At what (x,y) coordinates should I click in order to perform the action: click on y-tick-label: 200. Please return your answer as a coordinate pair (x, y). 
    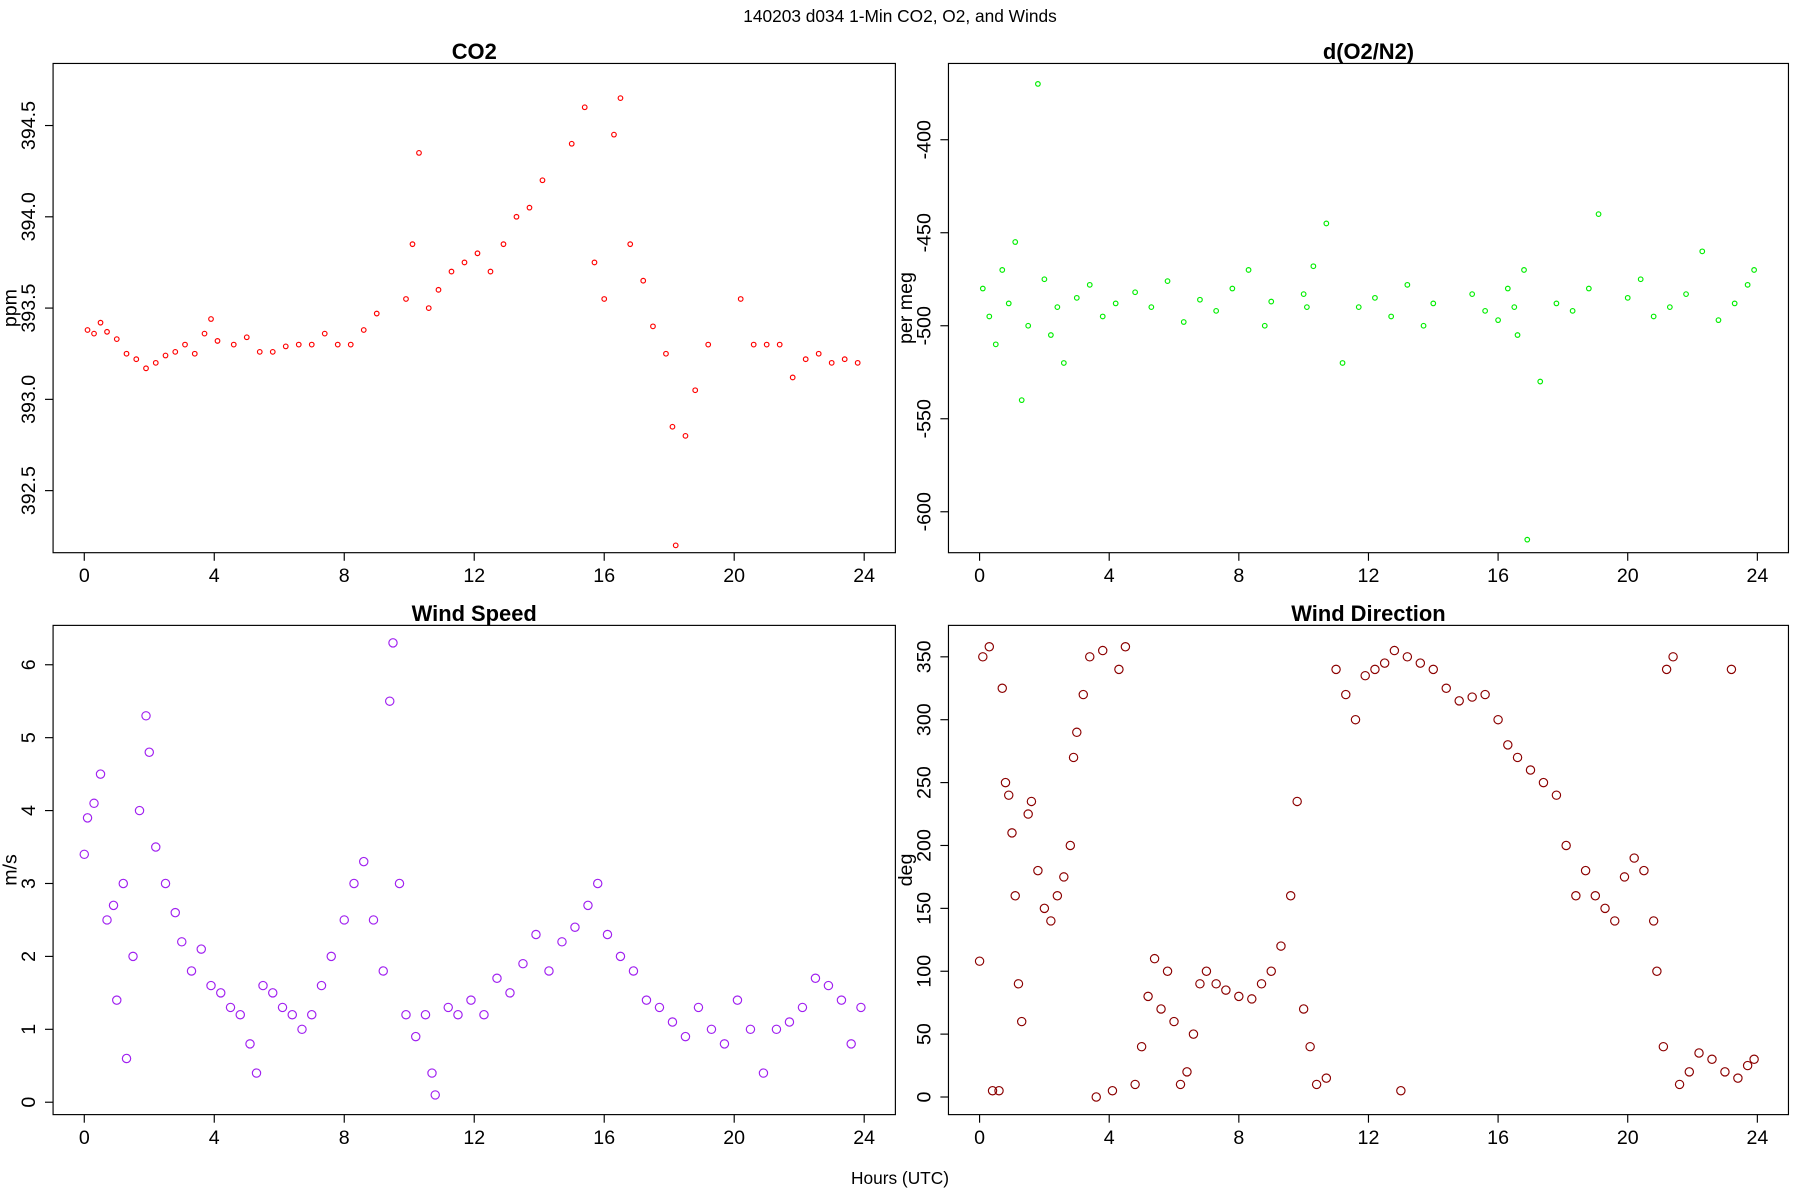
    Looking at the image, I should click on (925, 845).